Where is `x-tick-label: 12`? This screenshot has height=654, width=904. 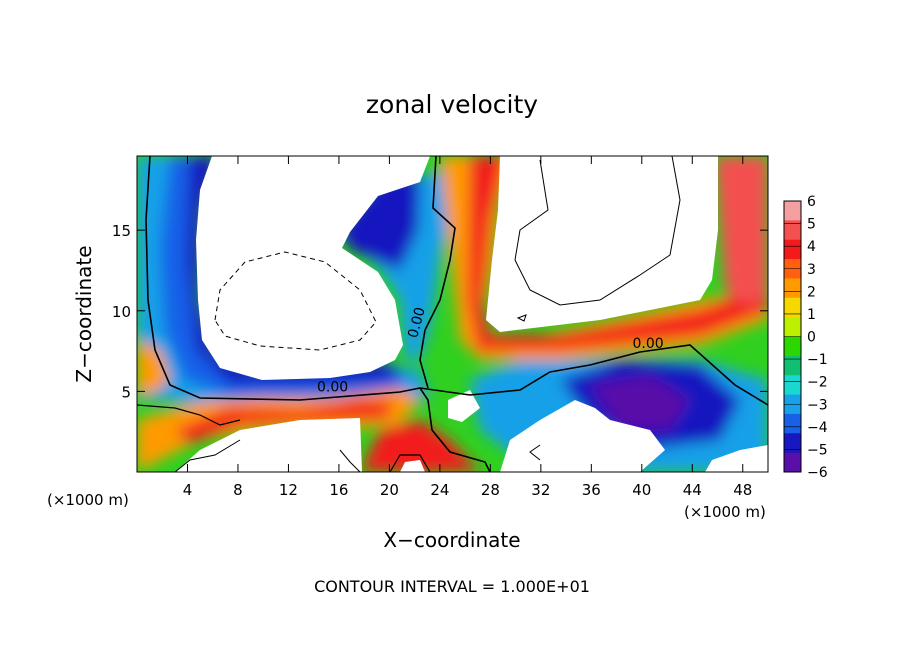 x-tick-label: 12 is located at coordinates (288, 490).